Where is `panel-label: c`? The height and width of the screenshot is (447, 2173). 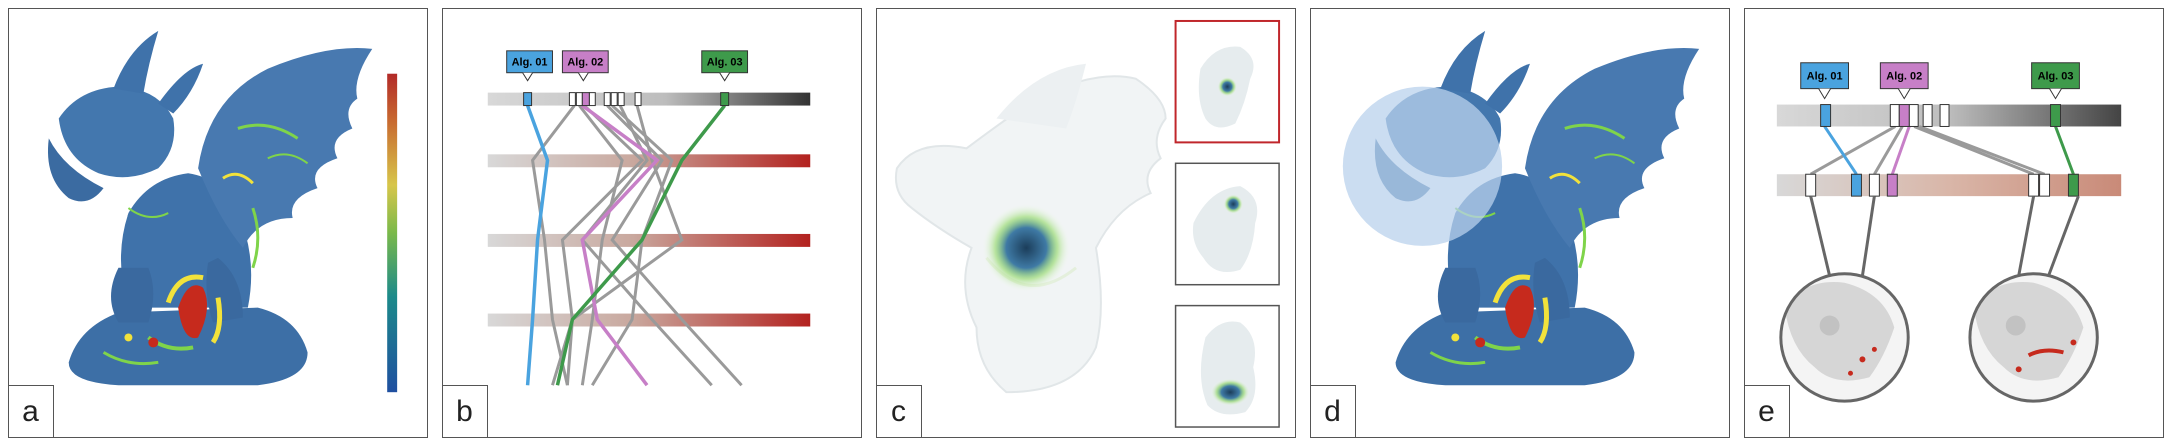
panel-label: c is located at coordinates (899, 410).